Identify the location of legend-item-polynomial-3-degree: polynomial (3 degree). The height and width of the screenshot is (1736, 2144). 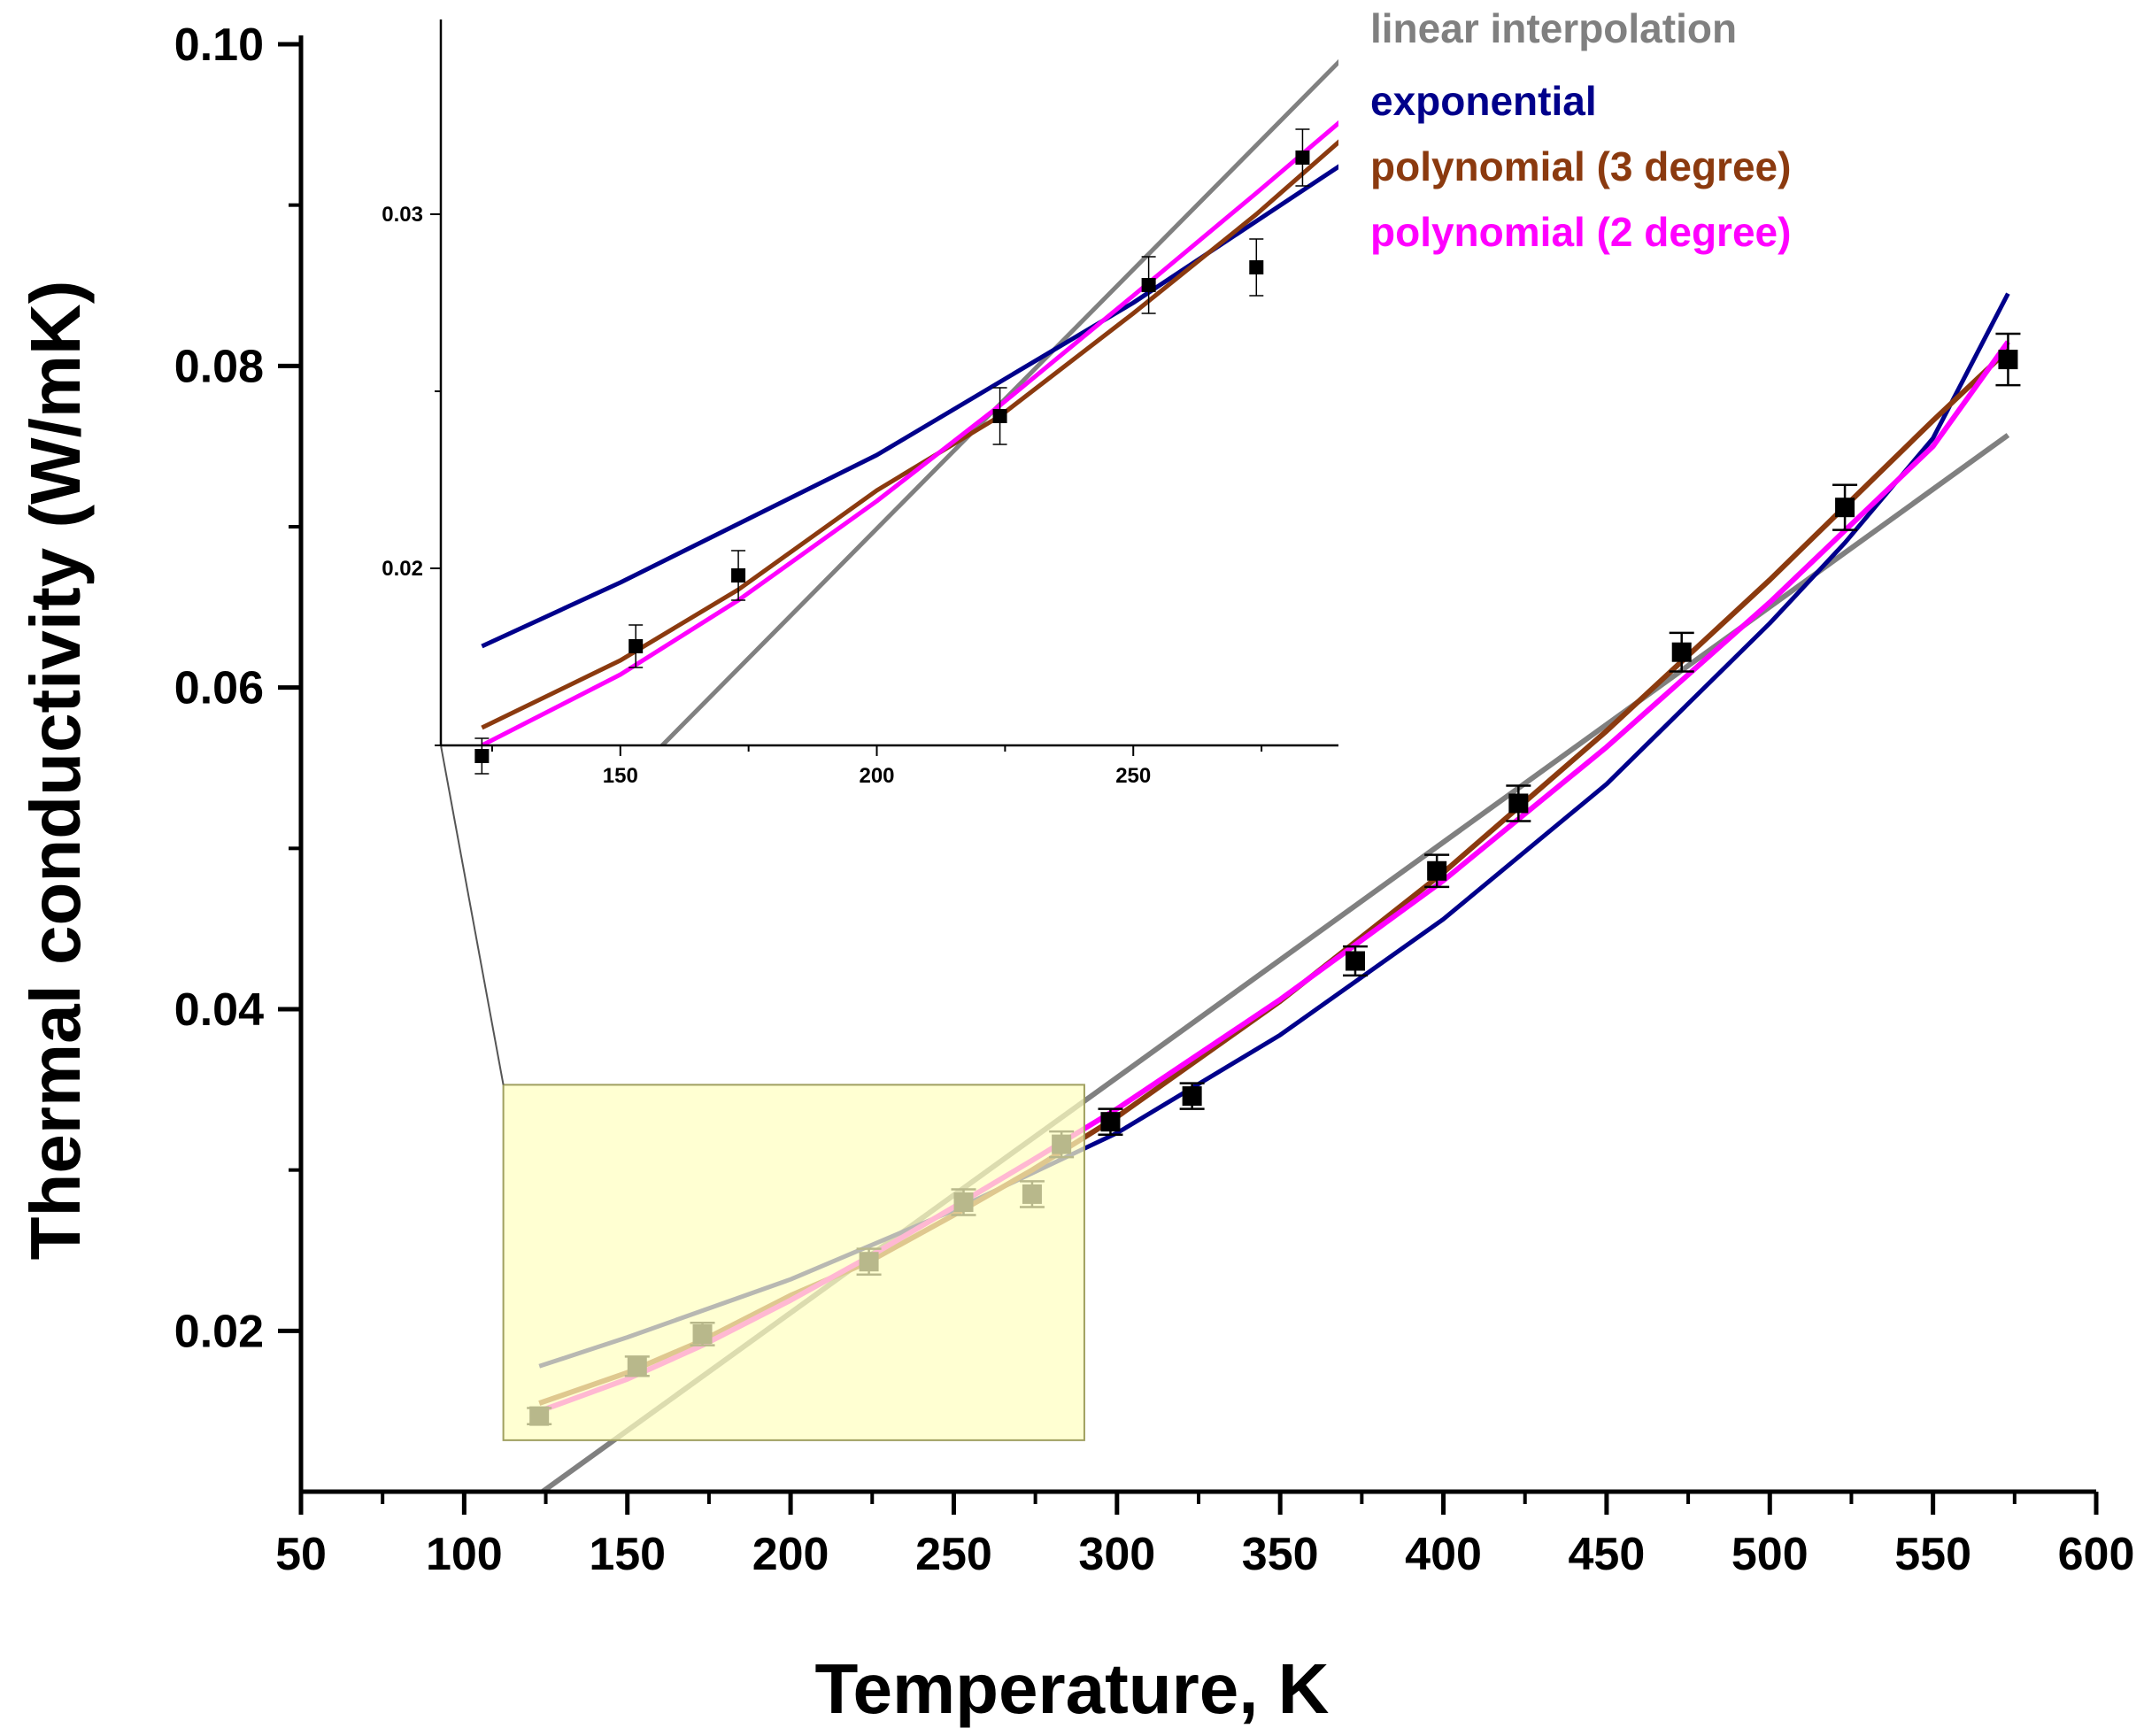
(1580, 166).